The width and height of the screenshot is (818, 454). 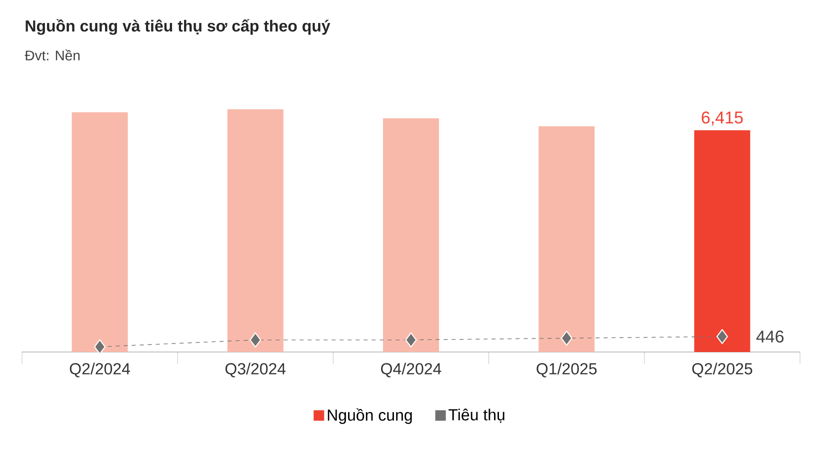 What do you see at coordinates (411, 370) in the screenshot?
I see `x-tick-label: Q4/2024` at bounding box center [411, 370].